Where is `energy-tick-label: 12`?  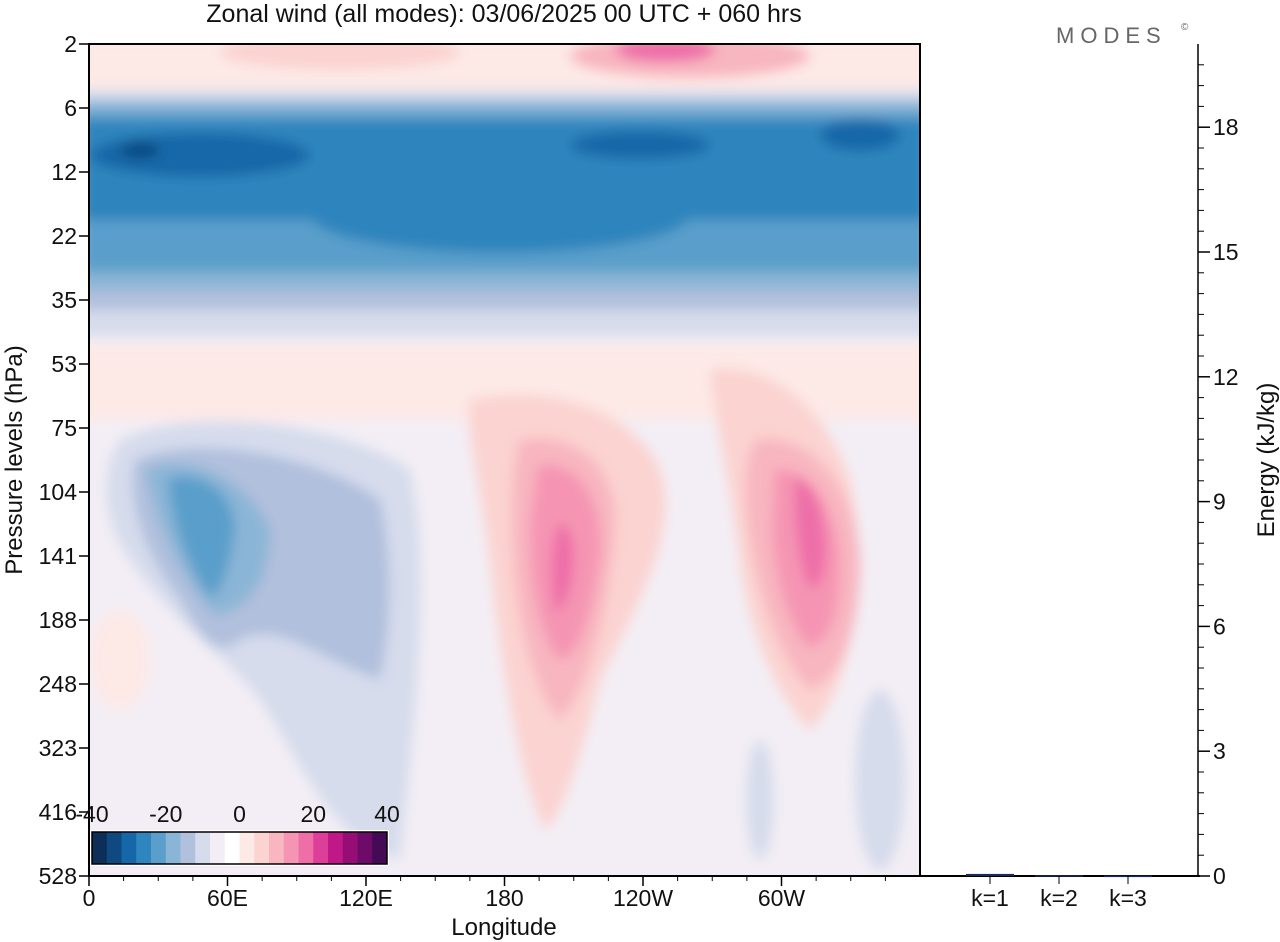 energy-tick-label: 12 is located at coordinates (1226, 377).